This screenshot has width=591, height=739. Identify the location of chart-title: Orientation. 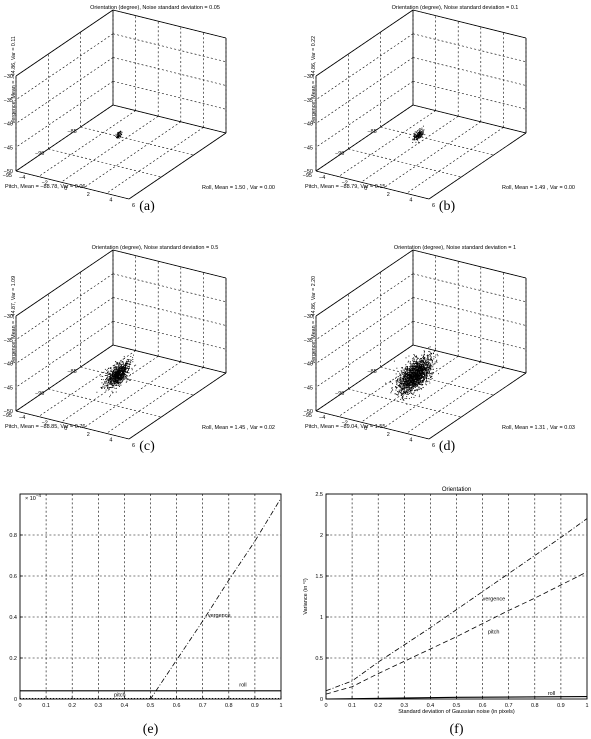
(456, 490).